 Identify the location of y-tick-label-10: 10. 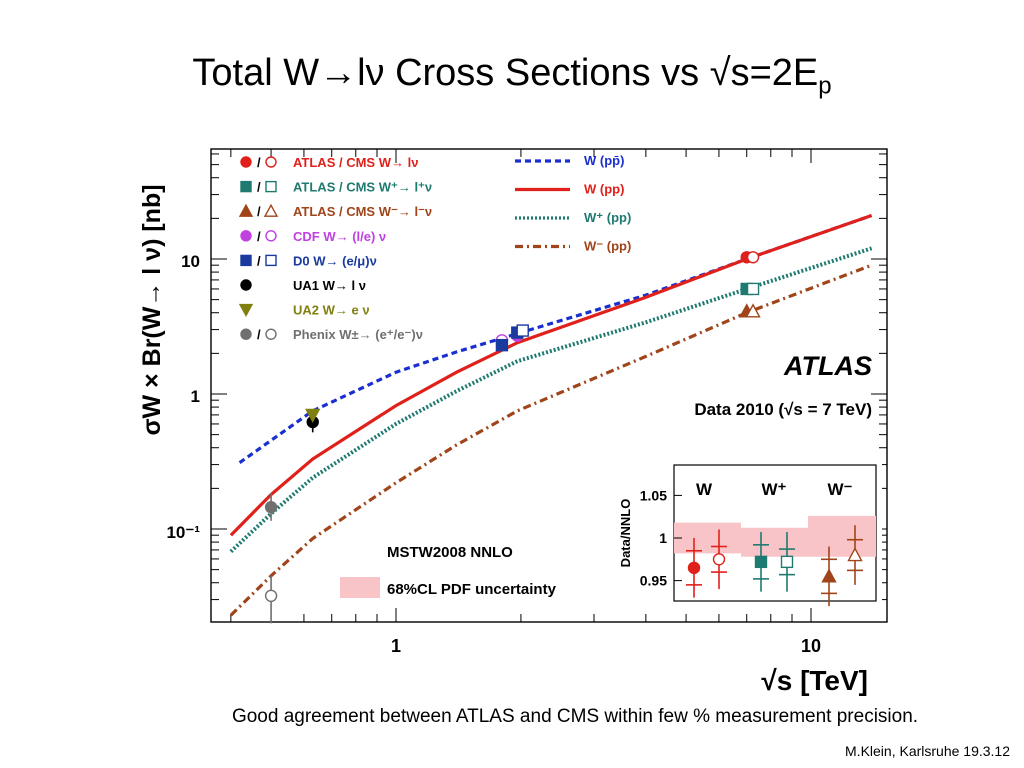
(190, 261).